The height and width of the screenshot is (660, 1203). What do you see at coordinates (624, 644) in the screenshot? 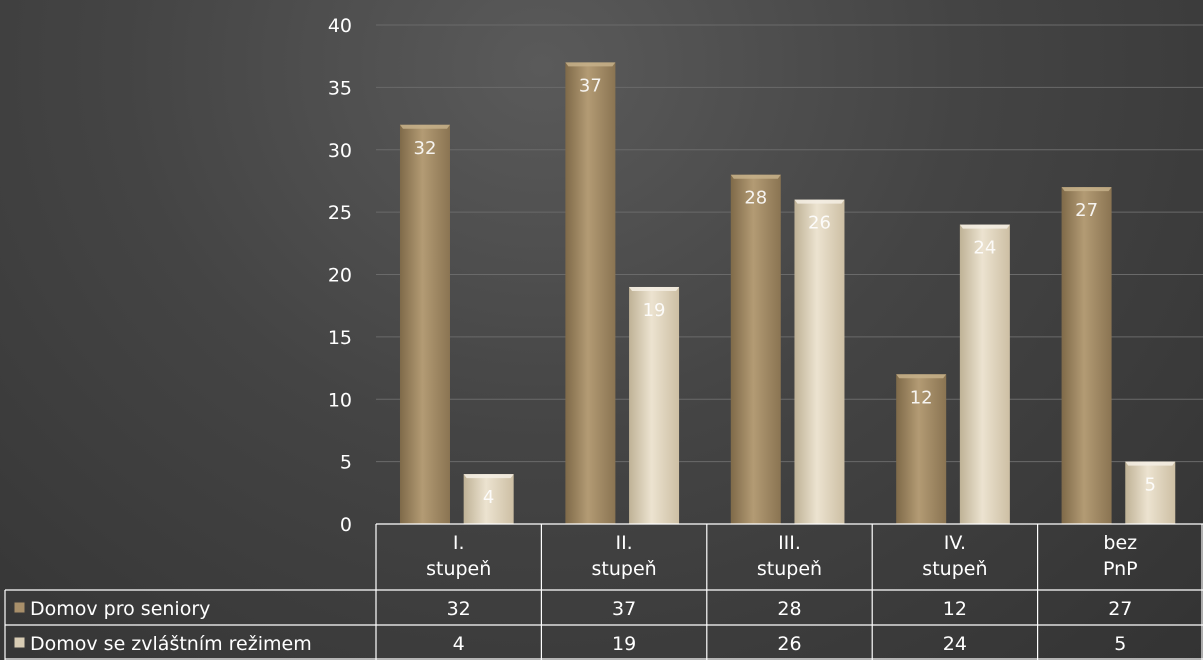
I see `table-value: 19` at bounding box center [624, 644].